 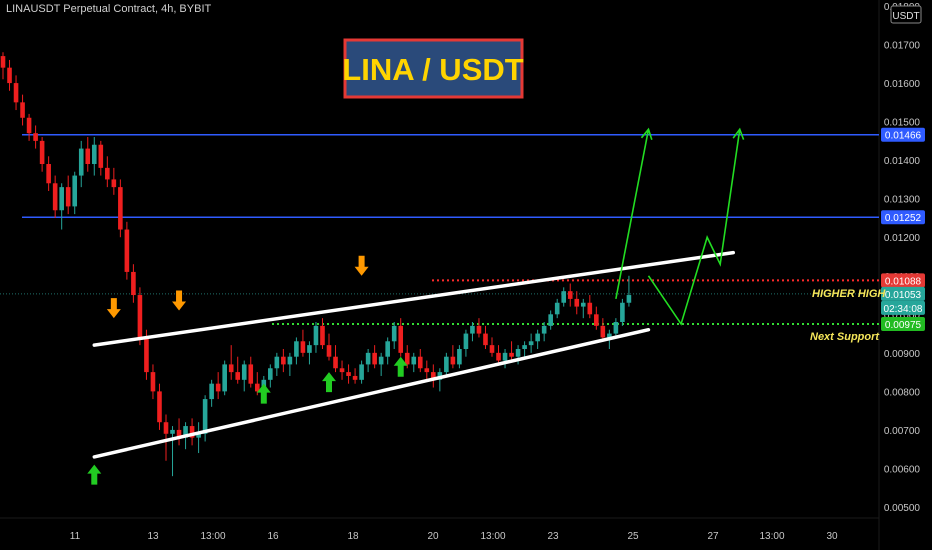 I want to click on time-tick-label: 27, so click(x=713, y=536).